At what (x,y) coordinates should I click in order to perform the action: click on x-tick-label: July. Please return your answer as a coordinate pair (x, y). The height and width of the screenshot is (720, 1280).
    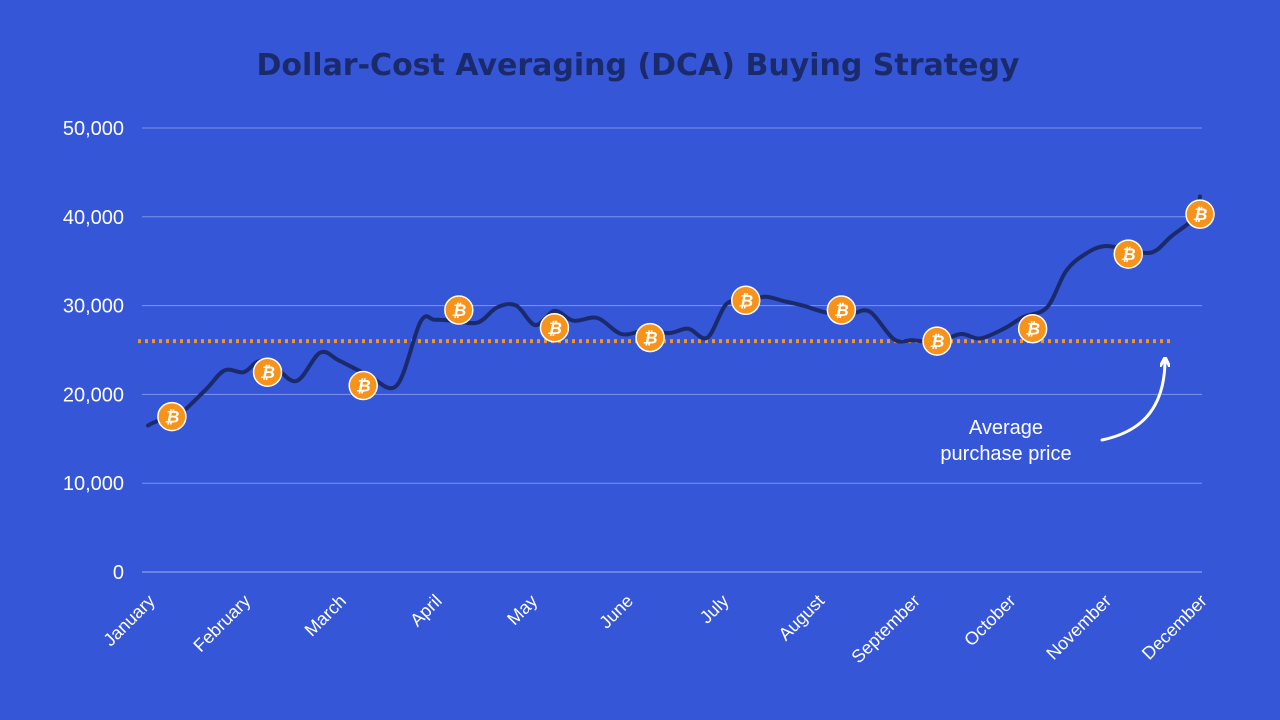
    Looking at the image, I should click on (714, 609).